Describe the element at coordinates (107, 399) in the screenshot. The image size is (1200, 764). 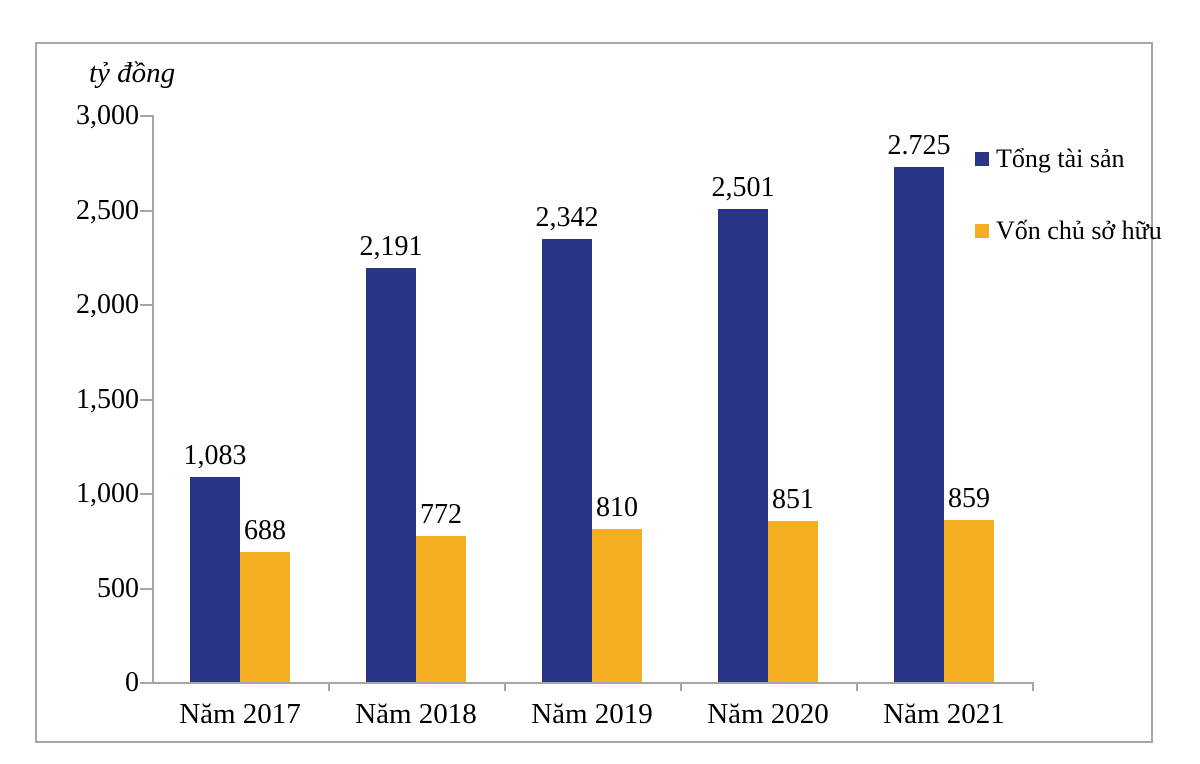
I see `y-axis-tick-label: 1,500` at that location.